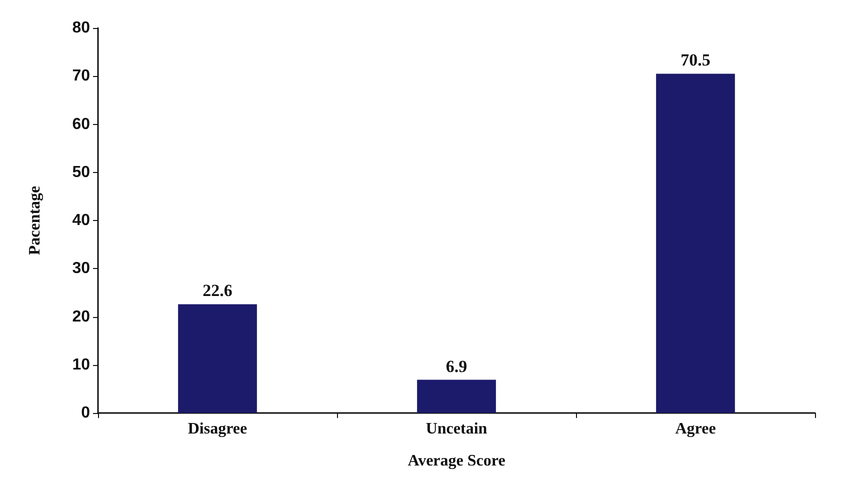  Describe the element at coordinates (695, 429) in the screenshot. I see `x-tick-label: Agree` at that location.